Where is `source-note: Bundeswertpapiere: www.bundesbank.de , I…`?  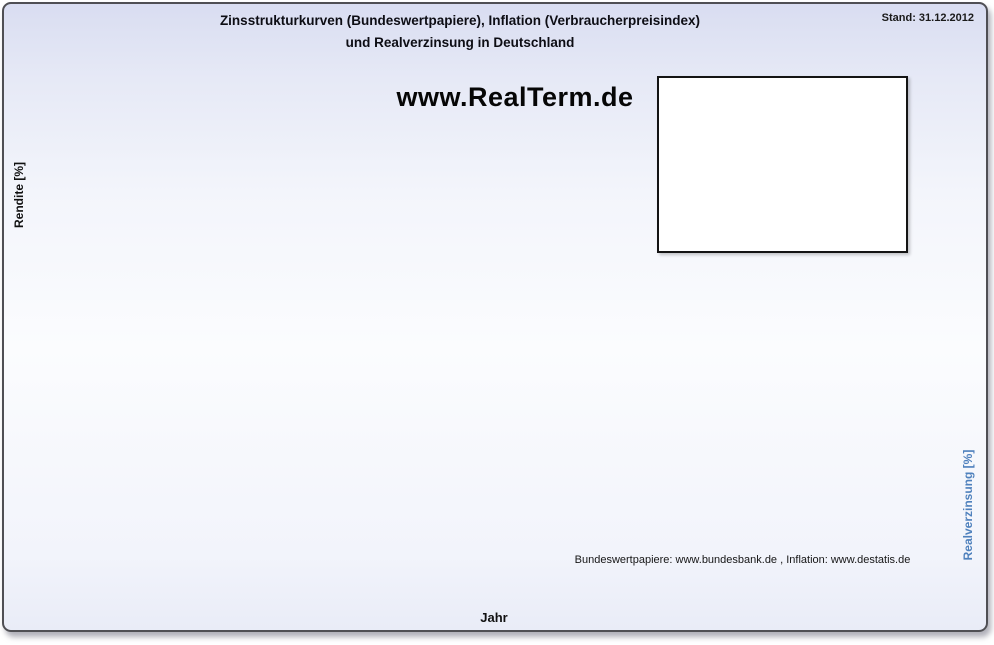 source-note: Bundeswertpapiere: www.bundesbank.de , I… is located at coordinates (742, 560).